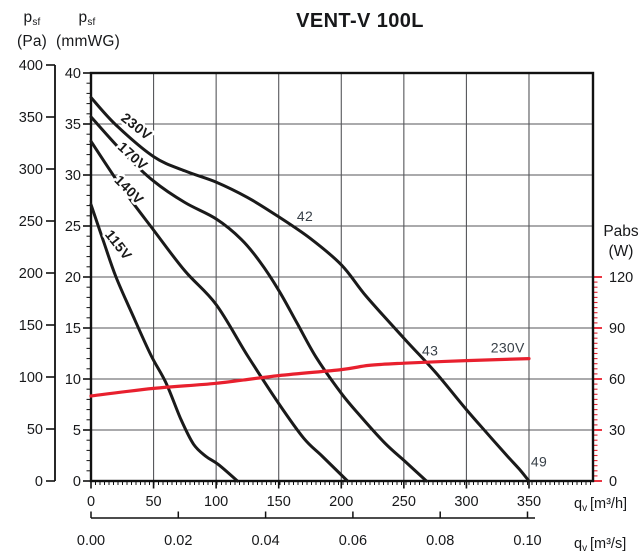 The image size is (644, 560). What do you see at coordinates (73, 176) in the screenshot?
I see `mmwg-tick-label: 30` at bounding box center [73, 176].